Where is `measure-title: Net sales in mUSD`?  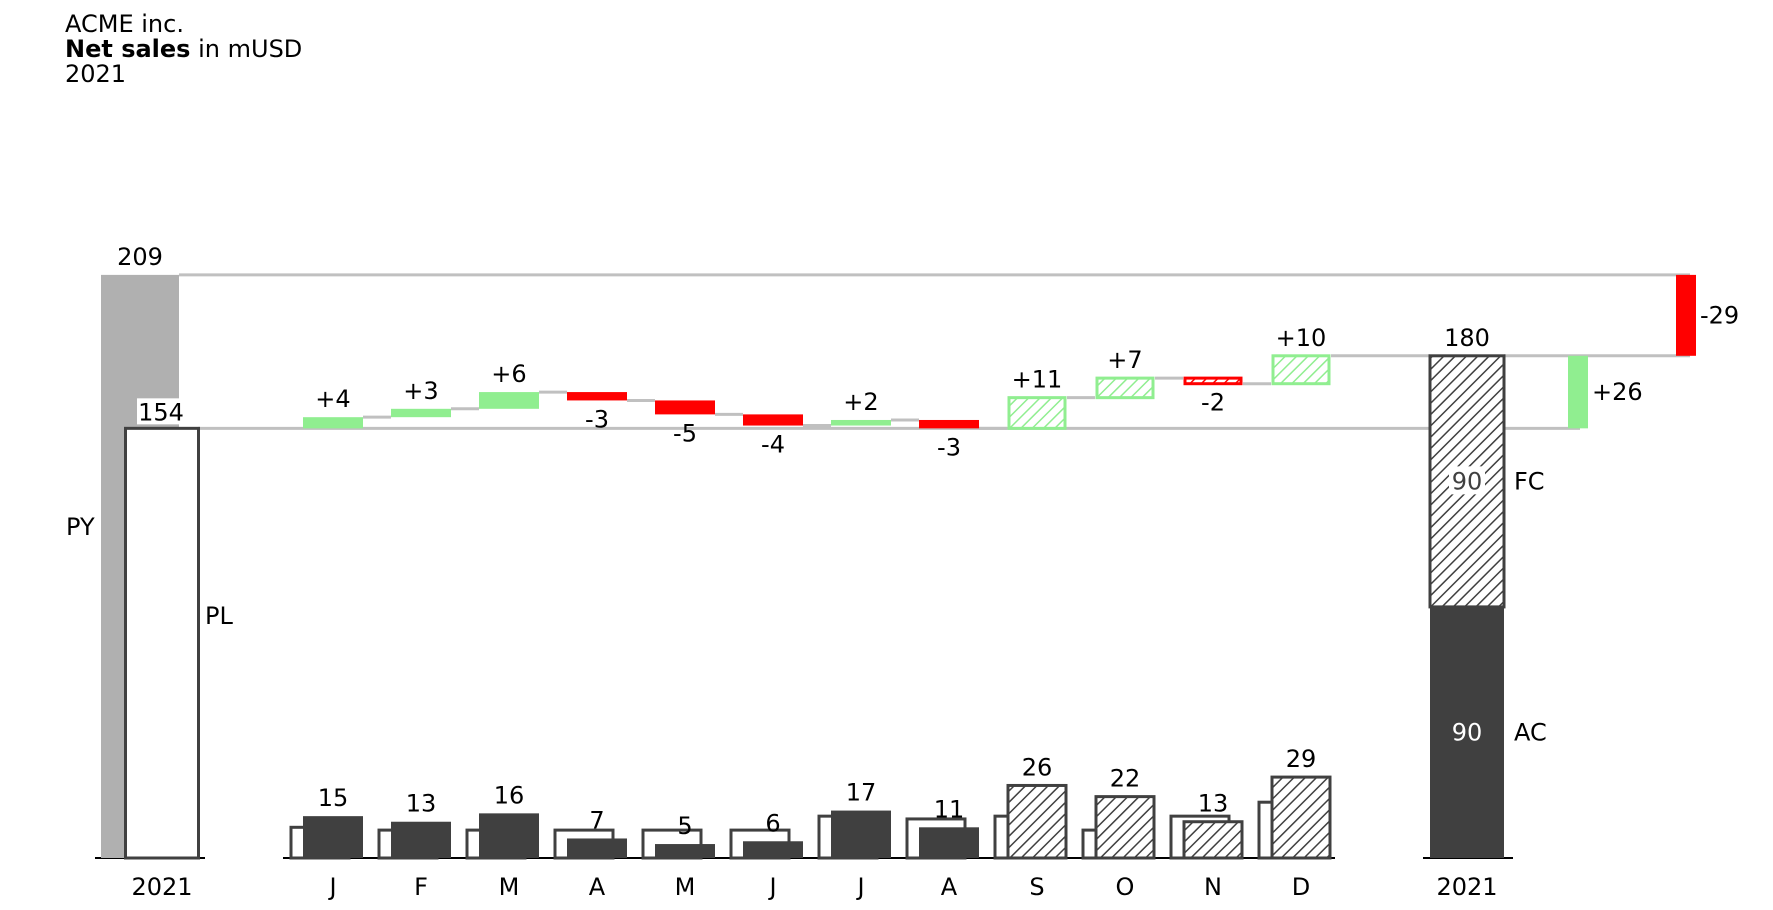 measure-title: Net sales in mUSD is located at coordinates (183, 49).